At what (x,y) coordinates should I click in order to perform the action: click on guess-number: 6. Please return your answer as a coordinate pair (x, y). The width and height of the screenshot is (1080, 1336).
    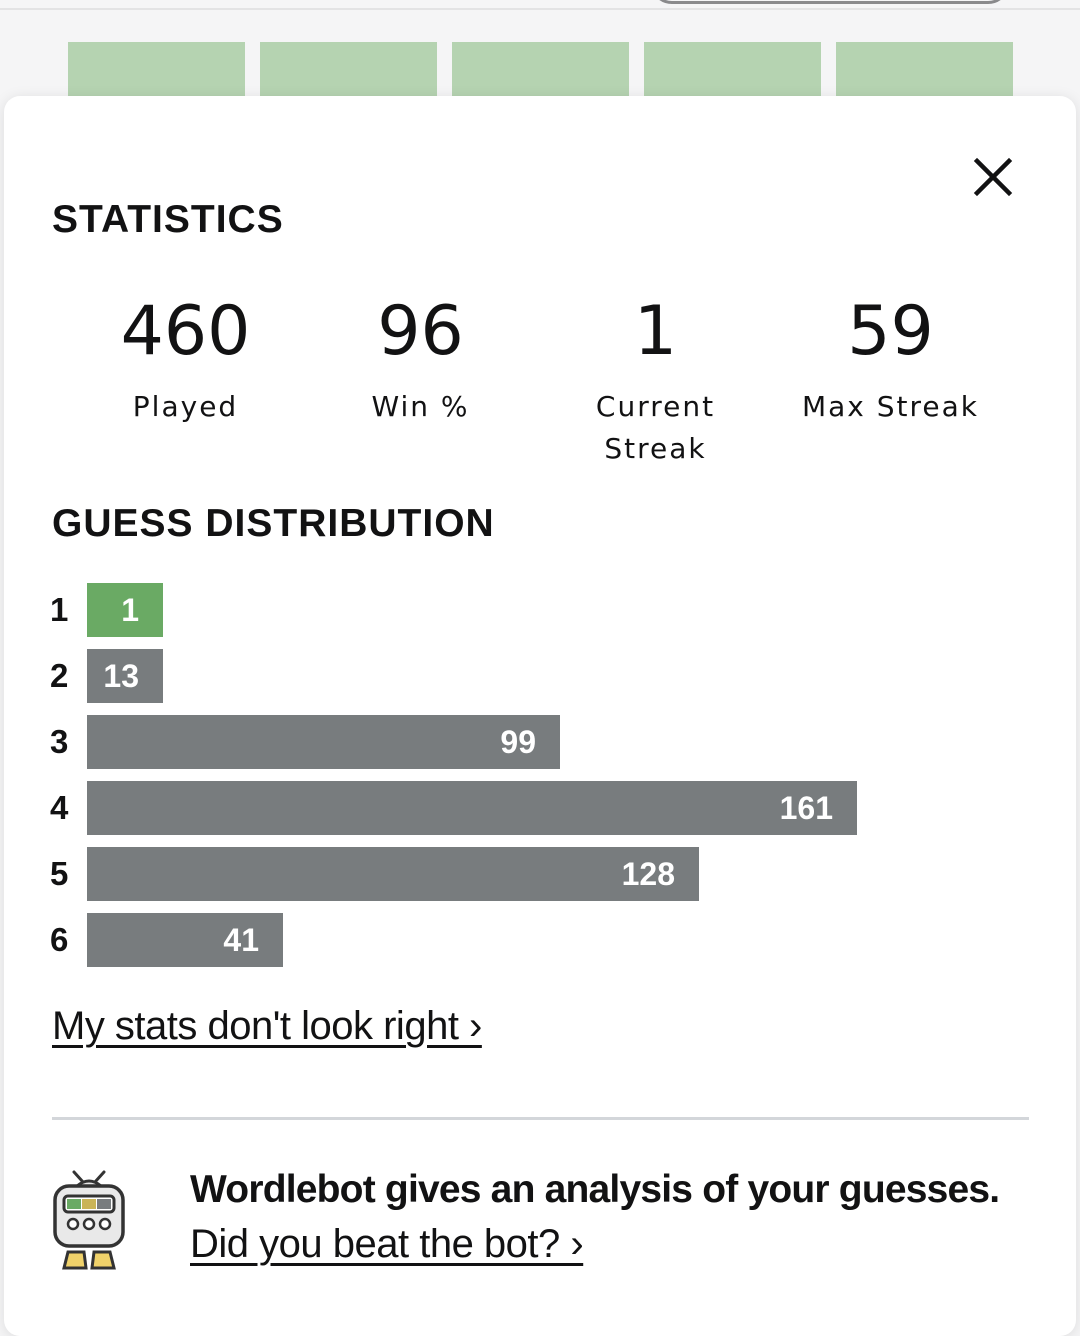
    Looking at the image, I should click on (59, 939).